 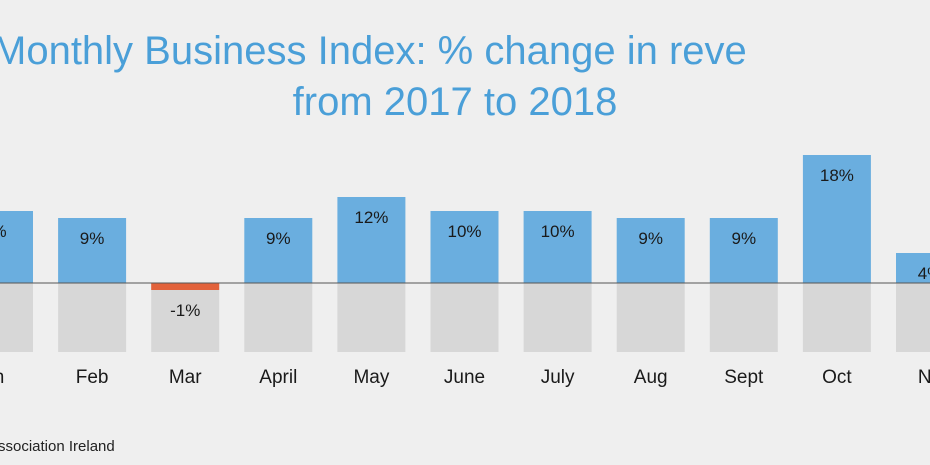 What do you see at coordinates (464, 317) in the screenshot?
I see `band-june` at bounding box center [464, 317].